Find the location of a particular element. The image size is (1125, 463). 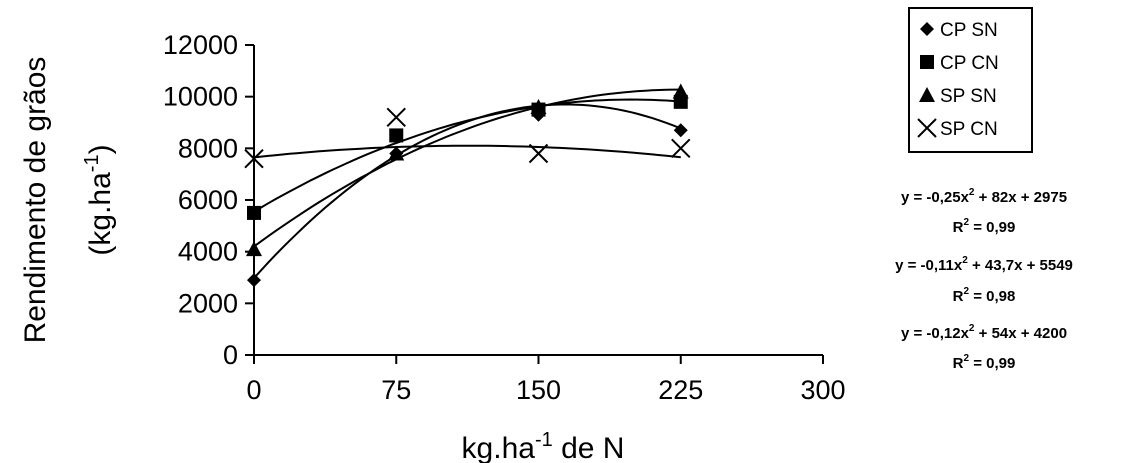

equation-1: y = -0,25x2 + 82x + 2975 is located at coordinates (984, 196).